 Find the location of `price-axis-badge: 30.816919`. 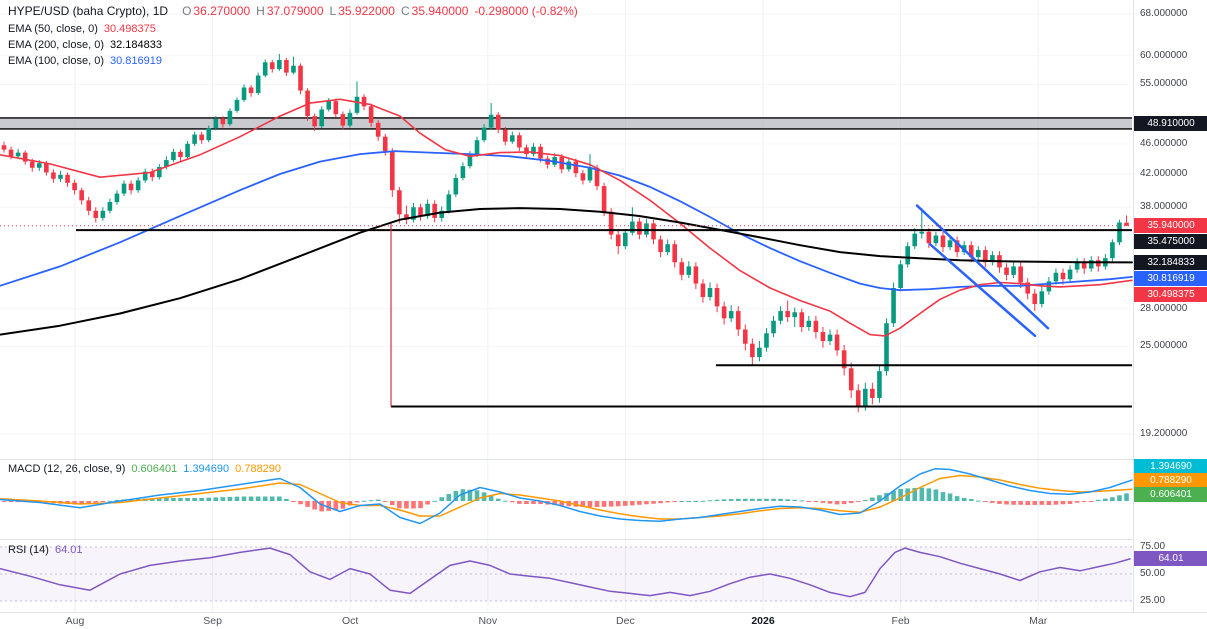

price-axis-badge: 30.816919 is located at coordinates (1170, 278).